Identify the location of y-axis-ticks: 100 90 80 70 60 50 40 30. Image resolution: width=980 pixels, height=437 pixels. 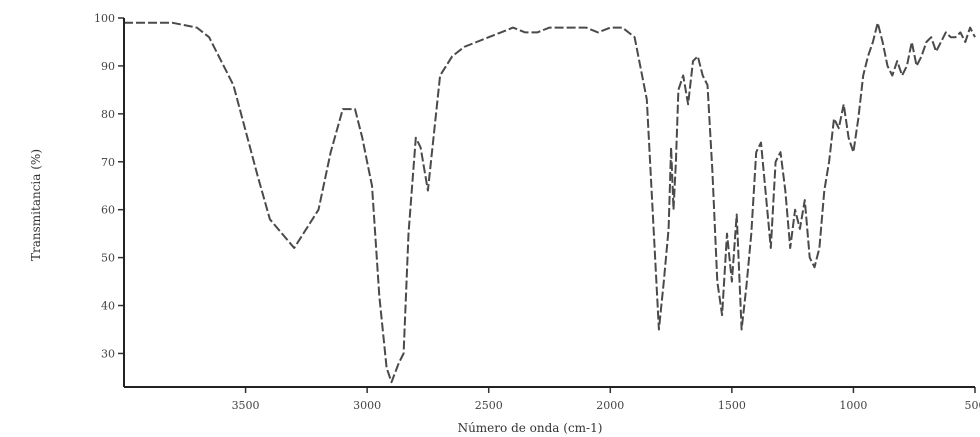
(109, 186).